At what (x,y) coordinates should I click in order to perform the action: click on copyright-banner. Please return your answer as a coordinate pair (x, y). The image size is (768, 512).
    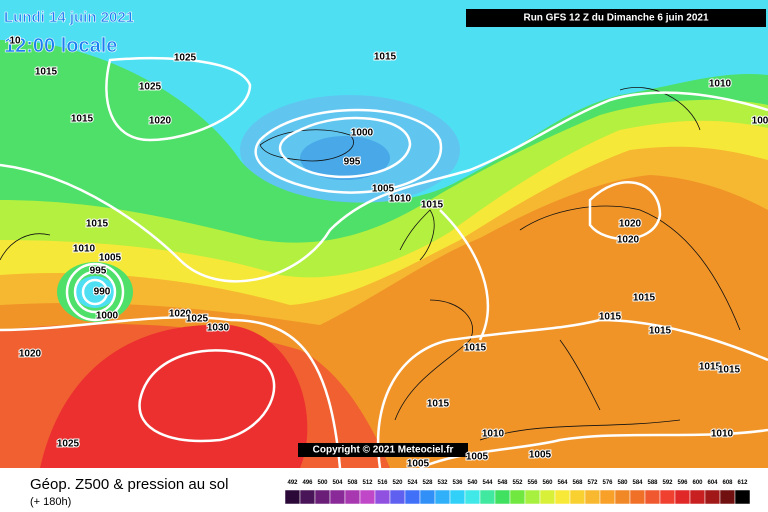
    Looking at the image, I should click on (383, 450).